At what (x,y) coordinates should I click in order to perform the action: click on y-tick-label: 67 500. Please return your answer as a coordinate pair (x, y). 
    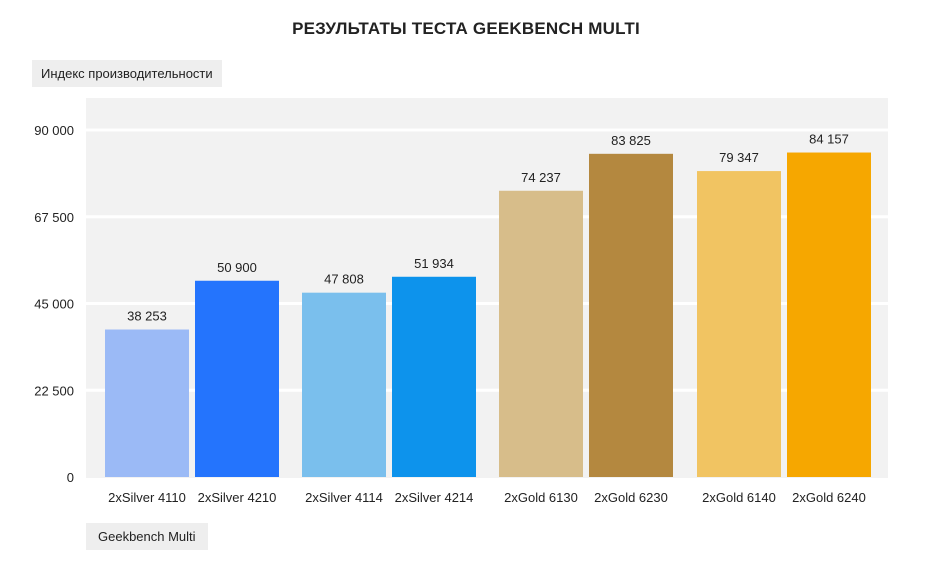
    Looking at the image, I should click on (54, 217).